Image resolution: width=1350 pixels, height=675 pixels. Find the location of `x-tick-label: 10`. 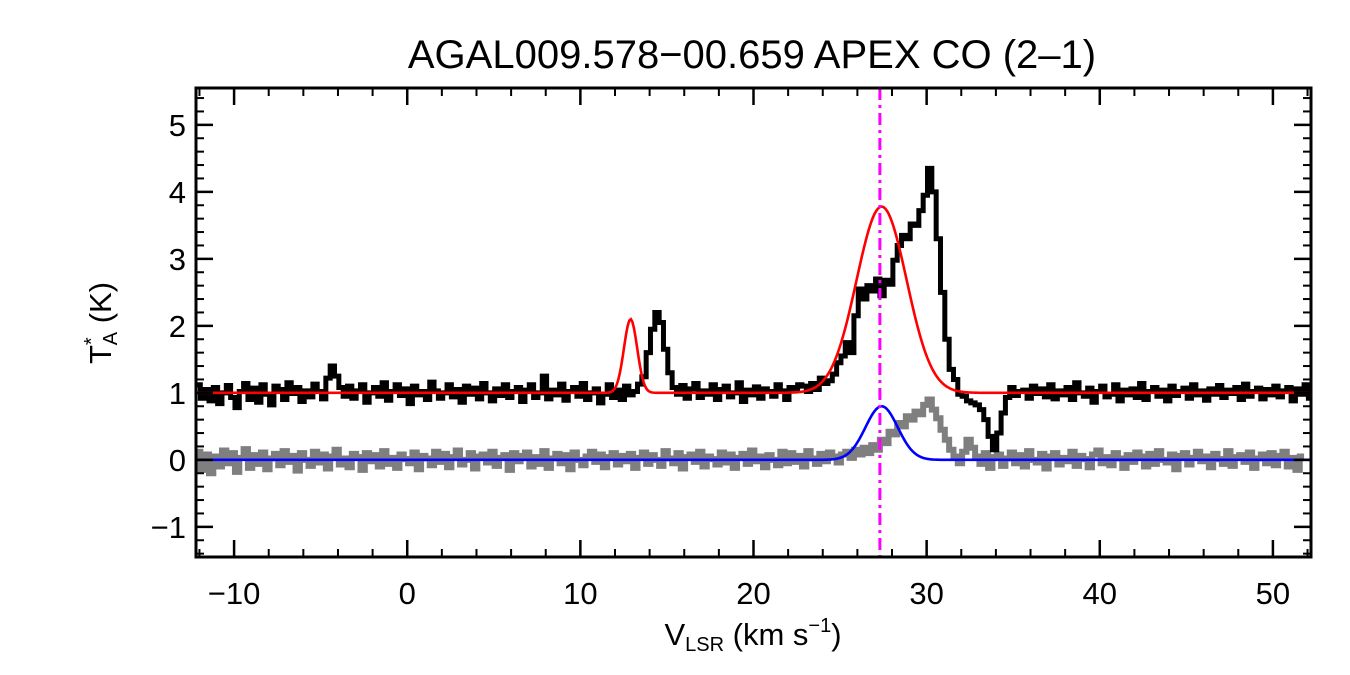

x-tick-label: 10 is located at coordinates (580, 593).